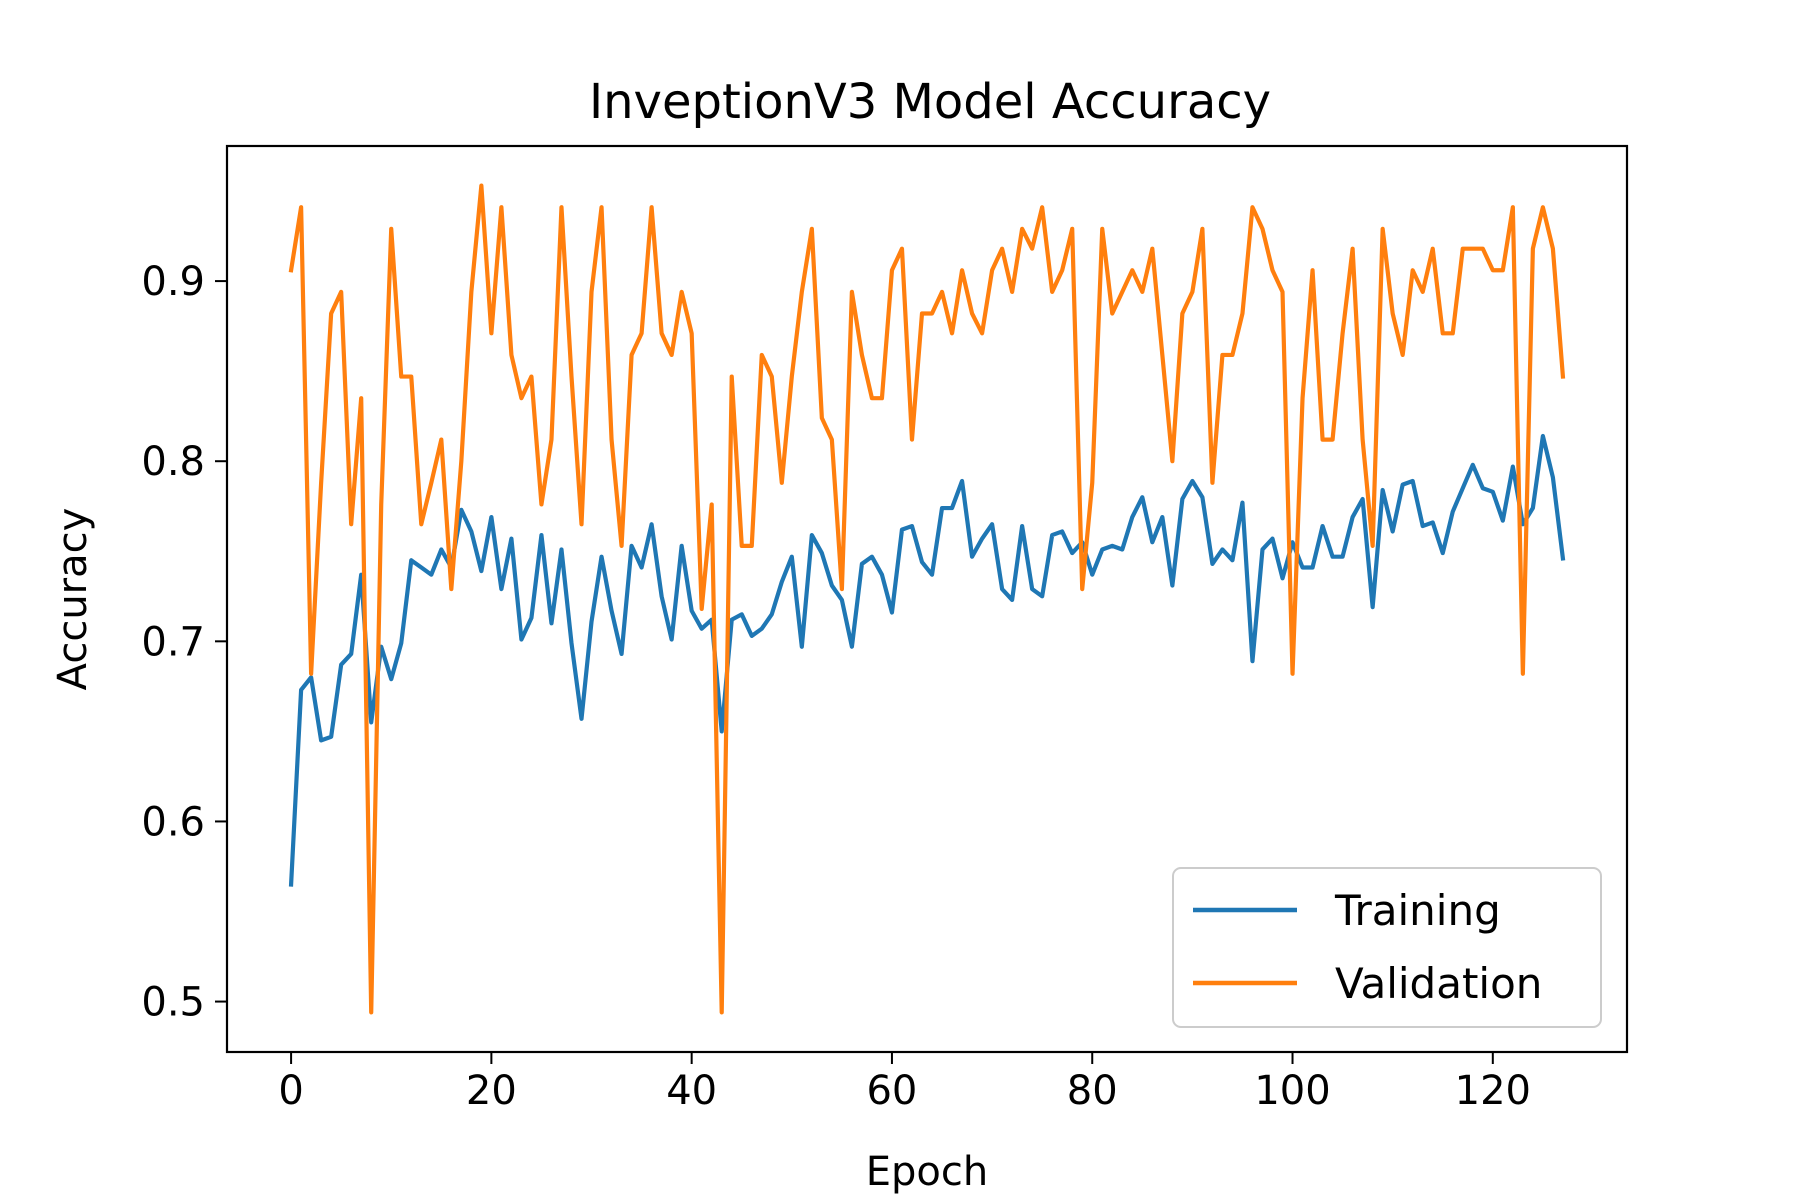  I want to click on x-tick-label: 0, so click(290, 1091).